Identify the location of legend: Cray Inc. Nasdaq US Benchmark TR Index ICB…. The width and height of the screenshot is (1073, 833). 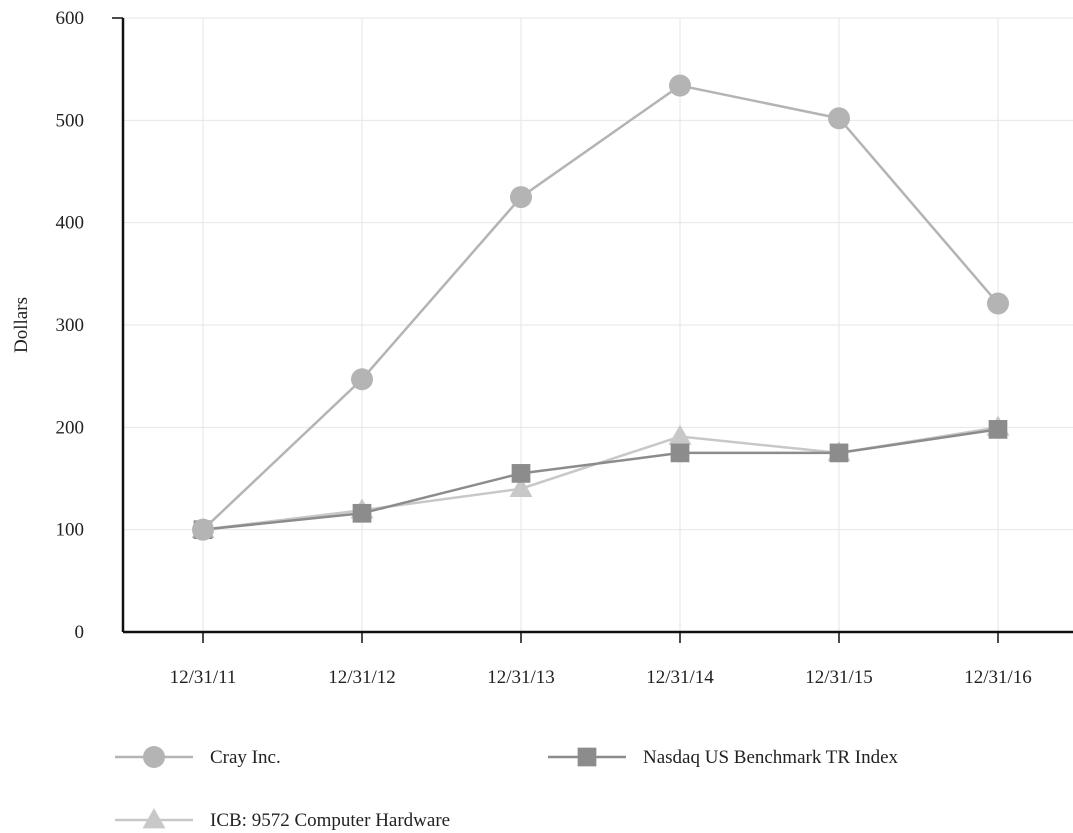
(507, 788).